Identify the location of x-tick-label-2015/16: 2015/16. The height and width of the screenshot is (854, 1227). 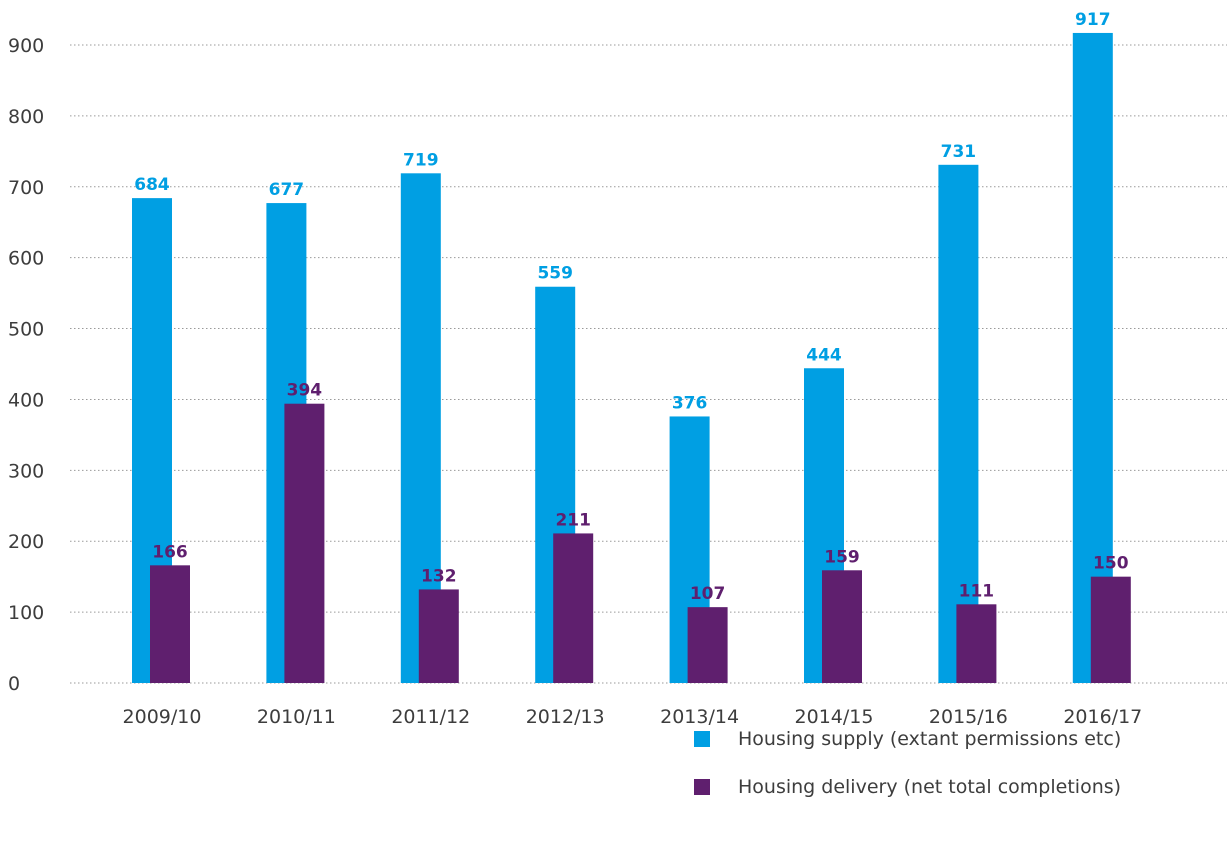
(968, 717).